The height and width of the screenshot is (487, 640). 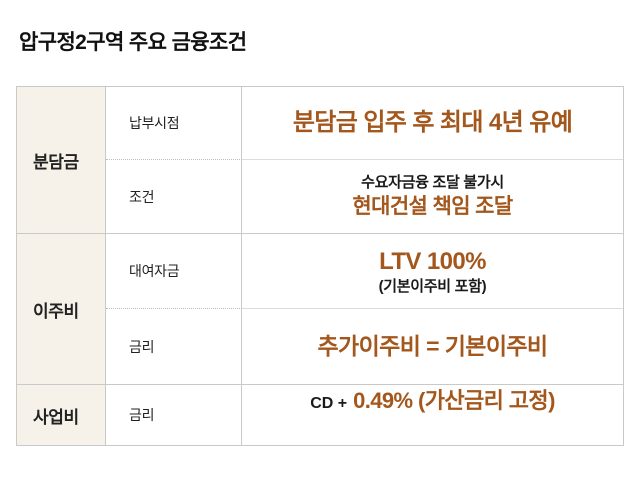 I want to click on value-cell-project-rate: CD + 0.49% (가산금리 고정), so click(x=432, y=415).